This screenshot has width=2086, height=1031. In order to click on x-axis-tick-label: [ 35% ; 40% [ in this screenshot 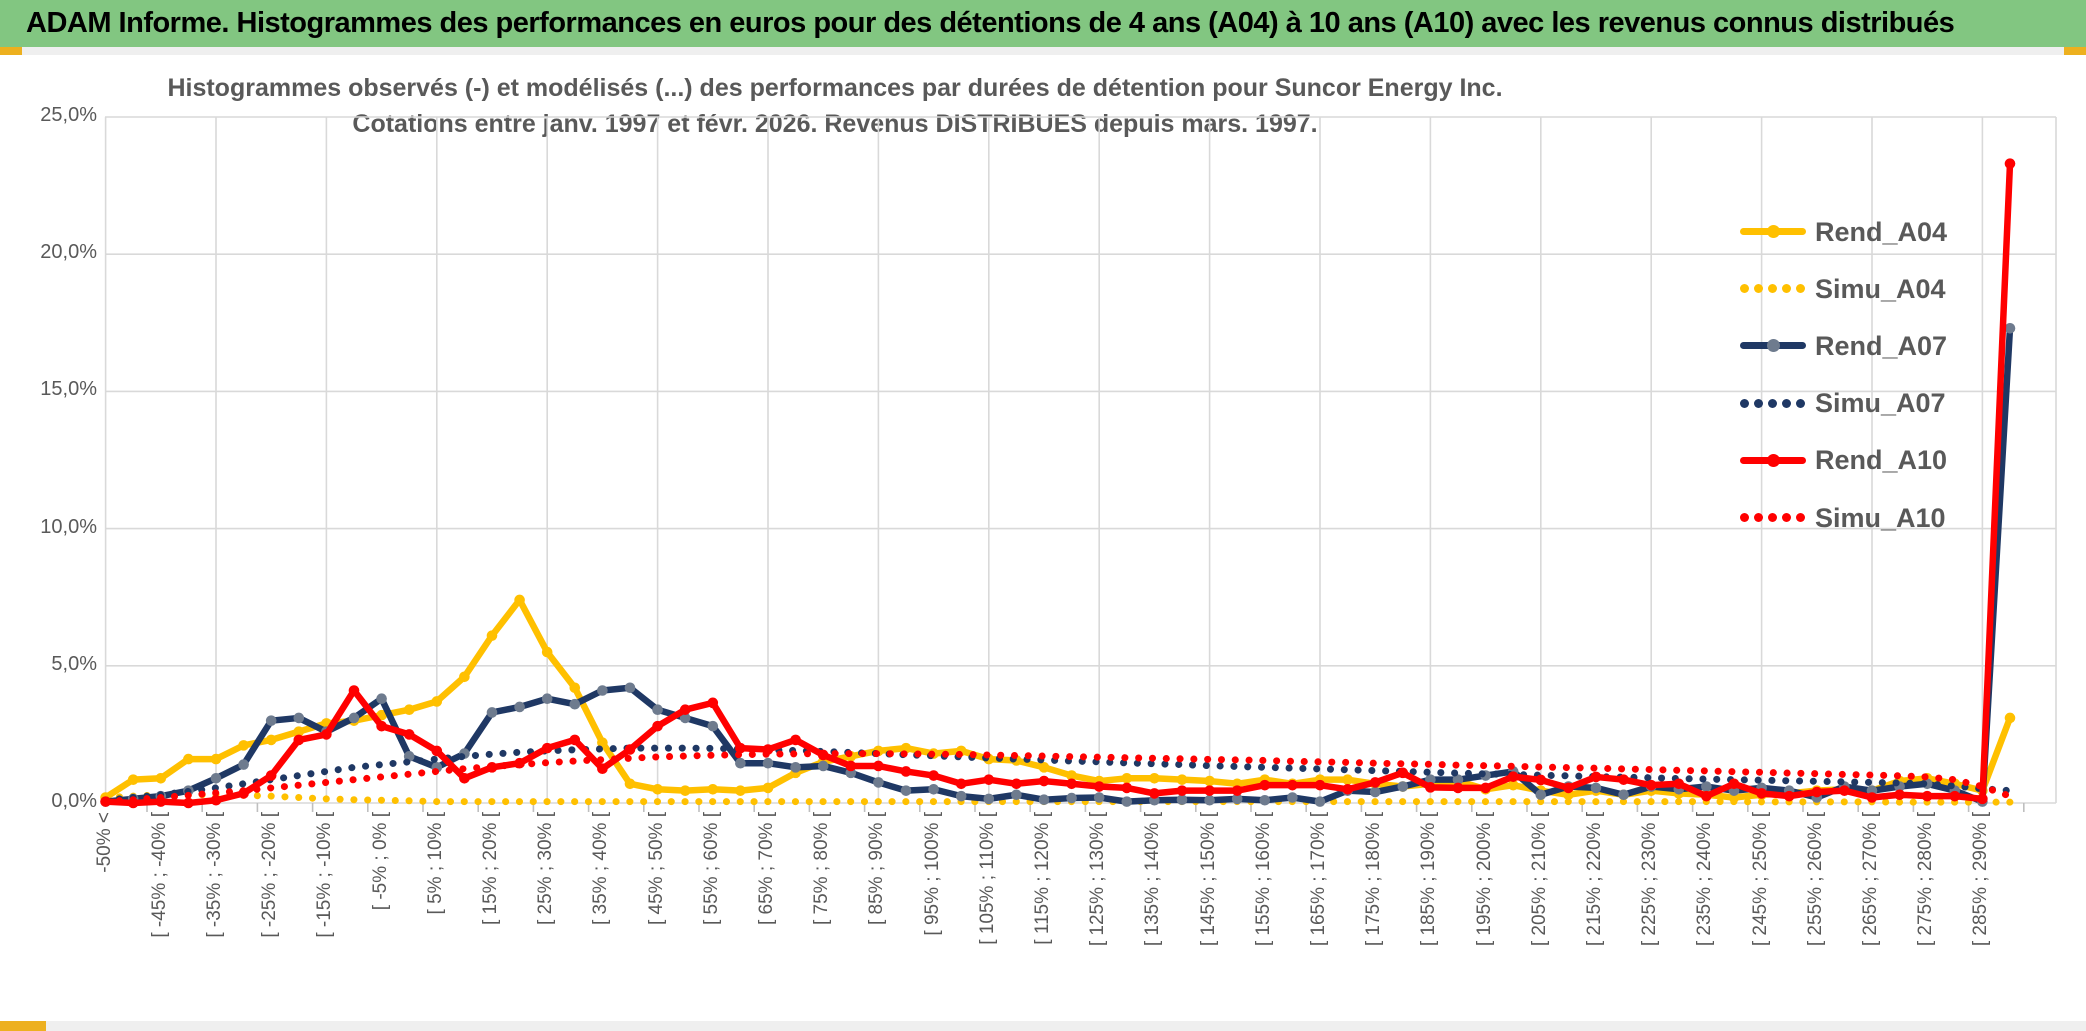, I will do `click(601, 869)`.